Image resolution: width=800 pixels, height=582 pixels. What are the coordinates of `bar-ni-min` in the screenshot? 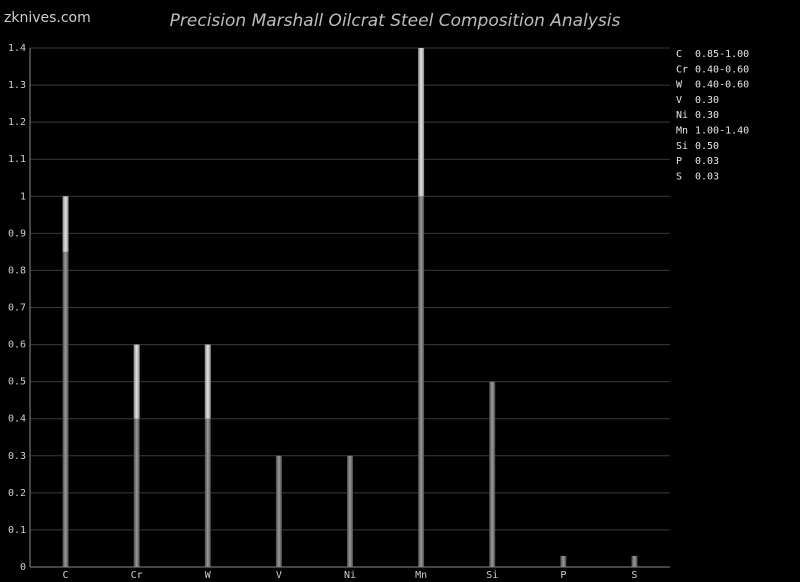 It's located at (350, 511).